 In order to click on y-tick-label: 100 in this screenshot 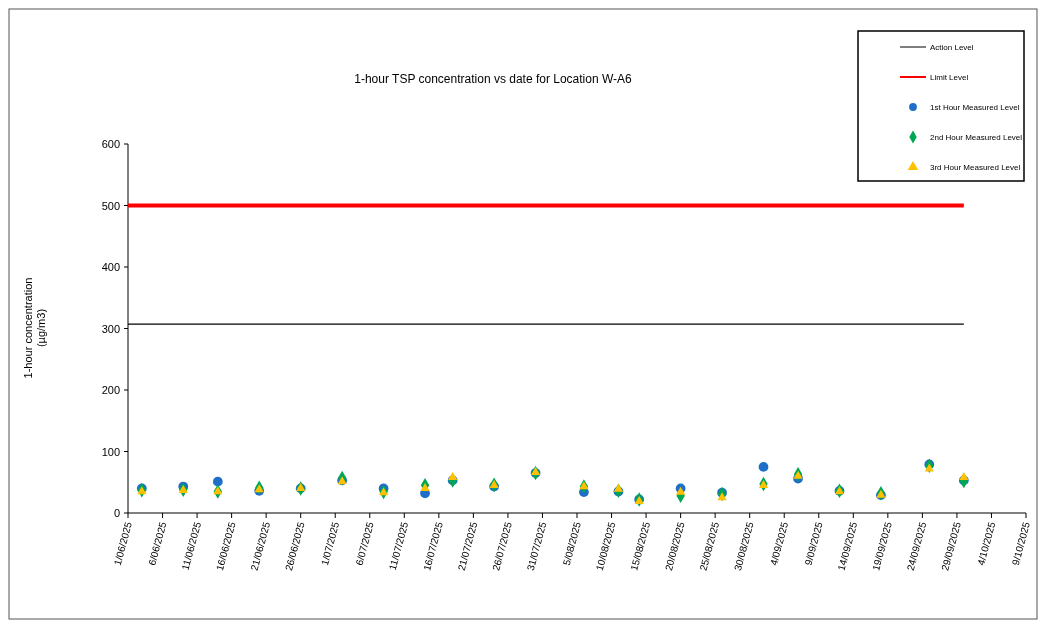, I will do `click(110, 451)`.